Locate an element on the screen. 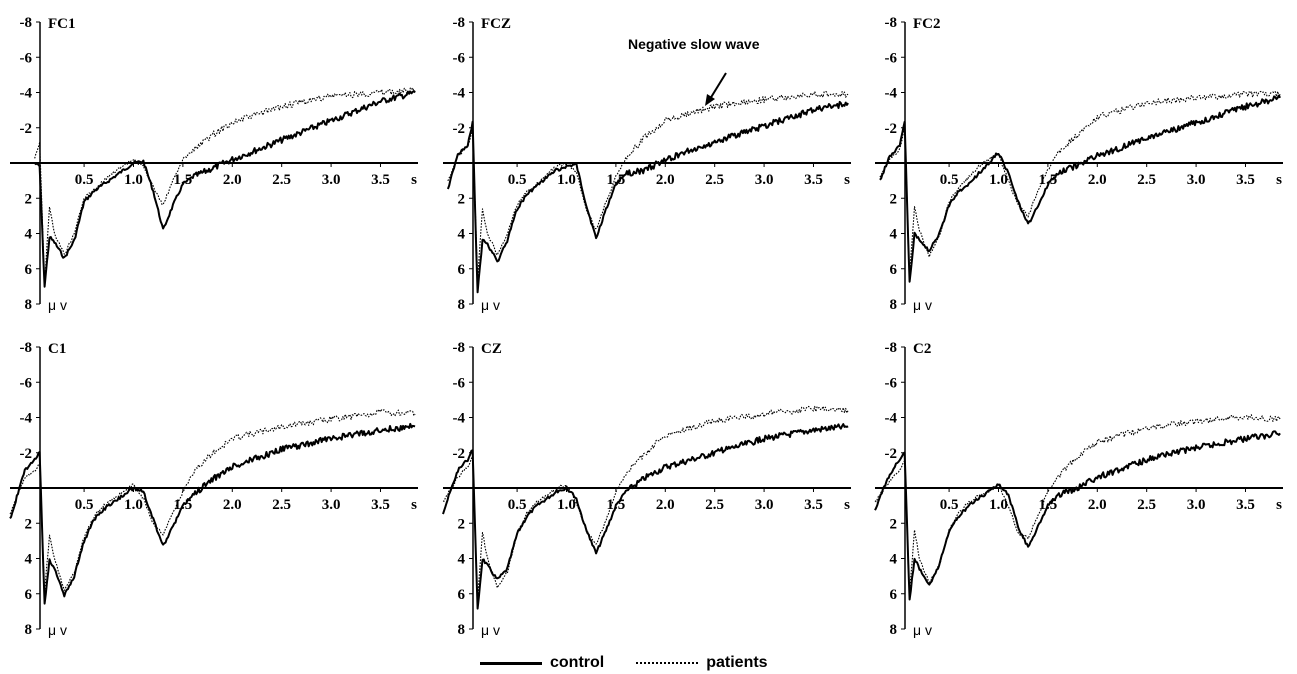  legend-swatch-solid is located at coordinates (511, 663).